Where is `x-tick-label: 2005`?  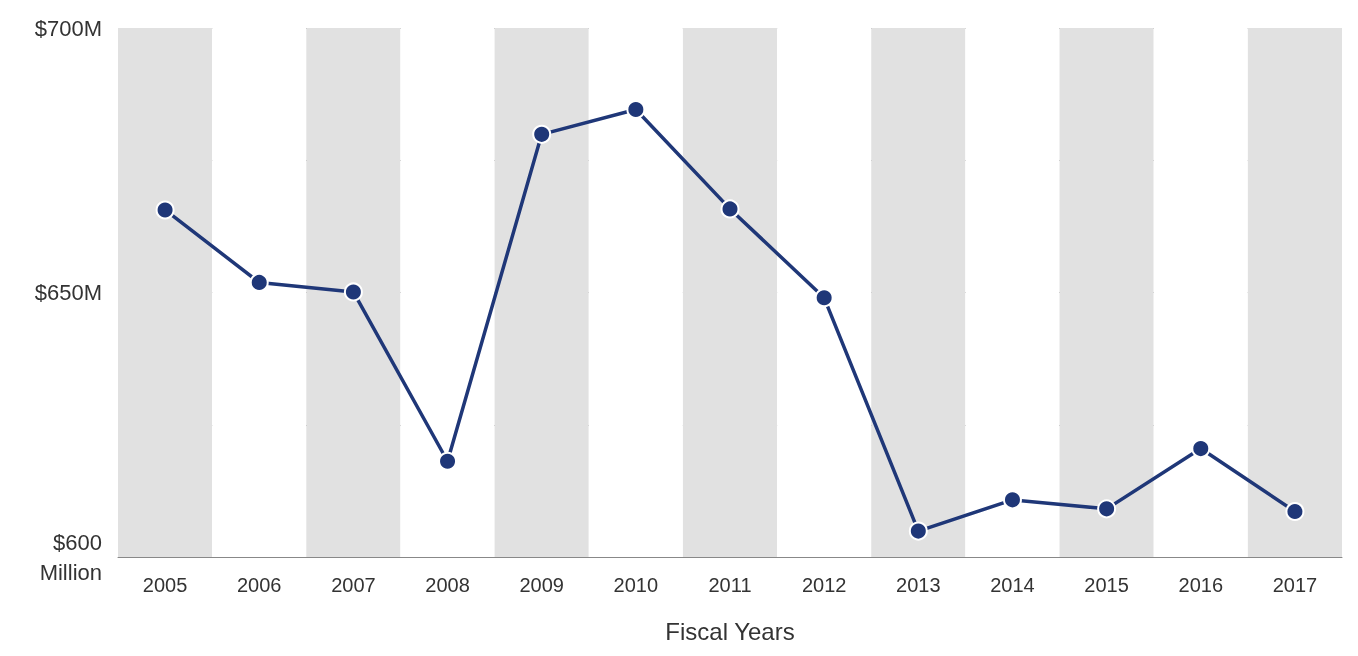
x-tick-label: 2005 is located at coordinates (165, 585).